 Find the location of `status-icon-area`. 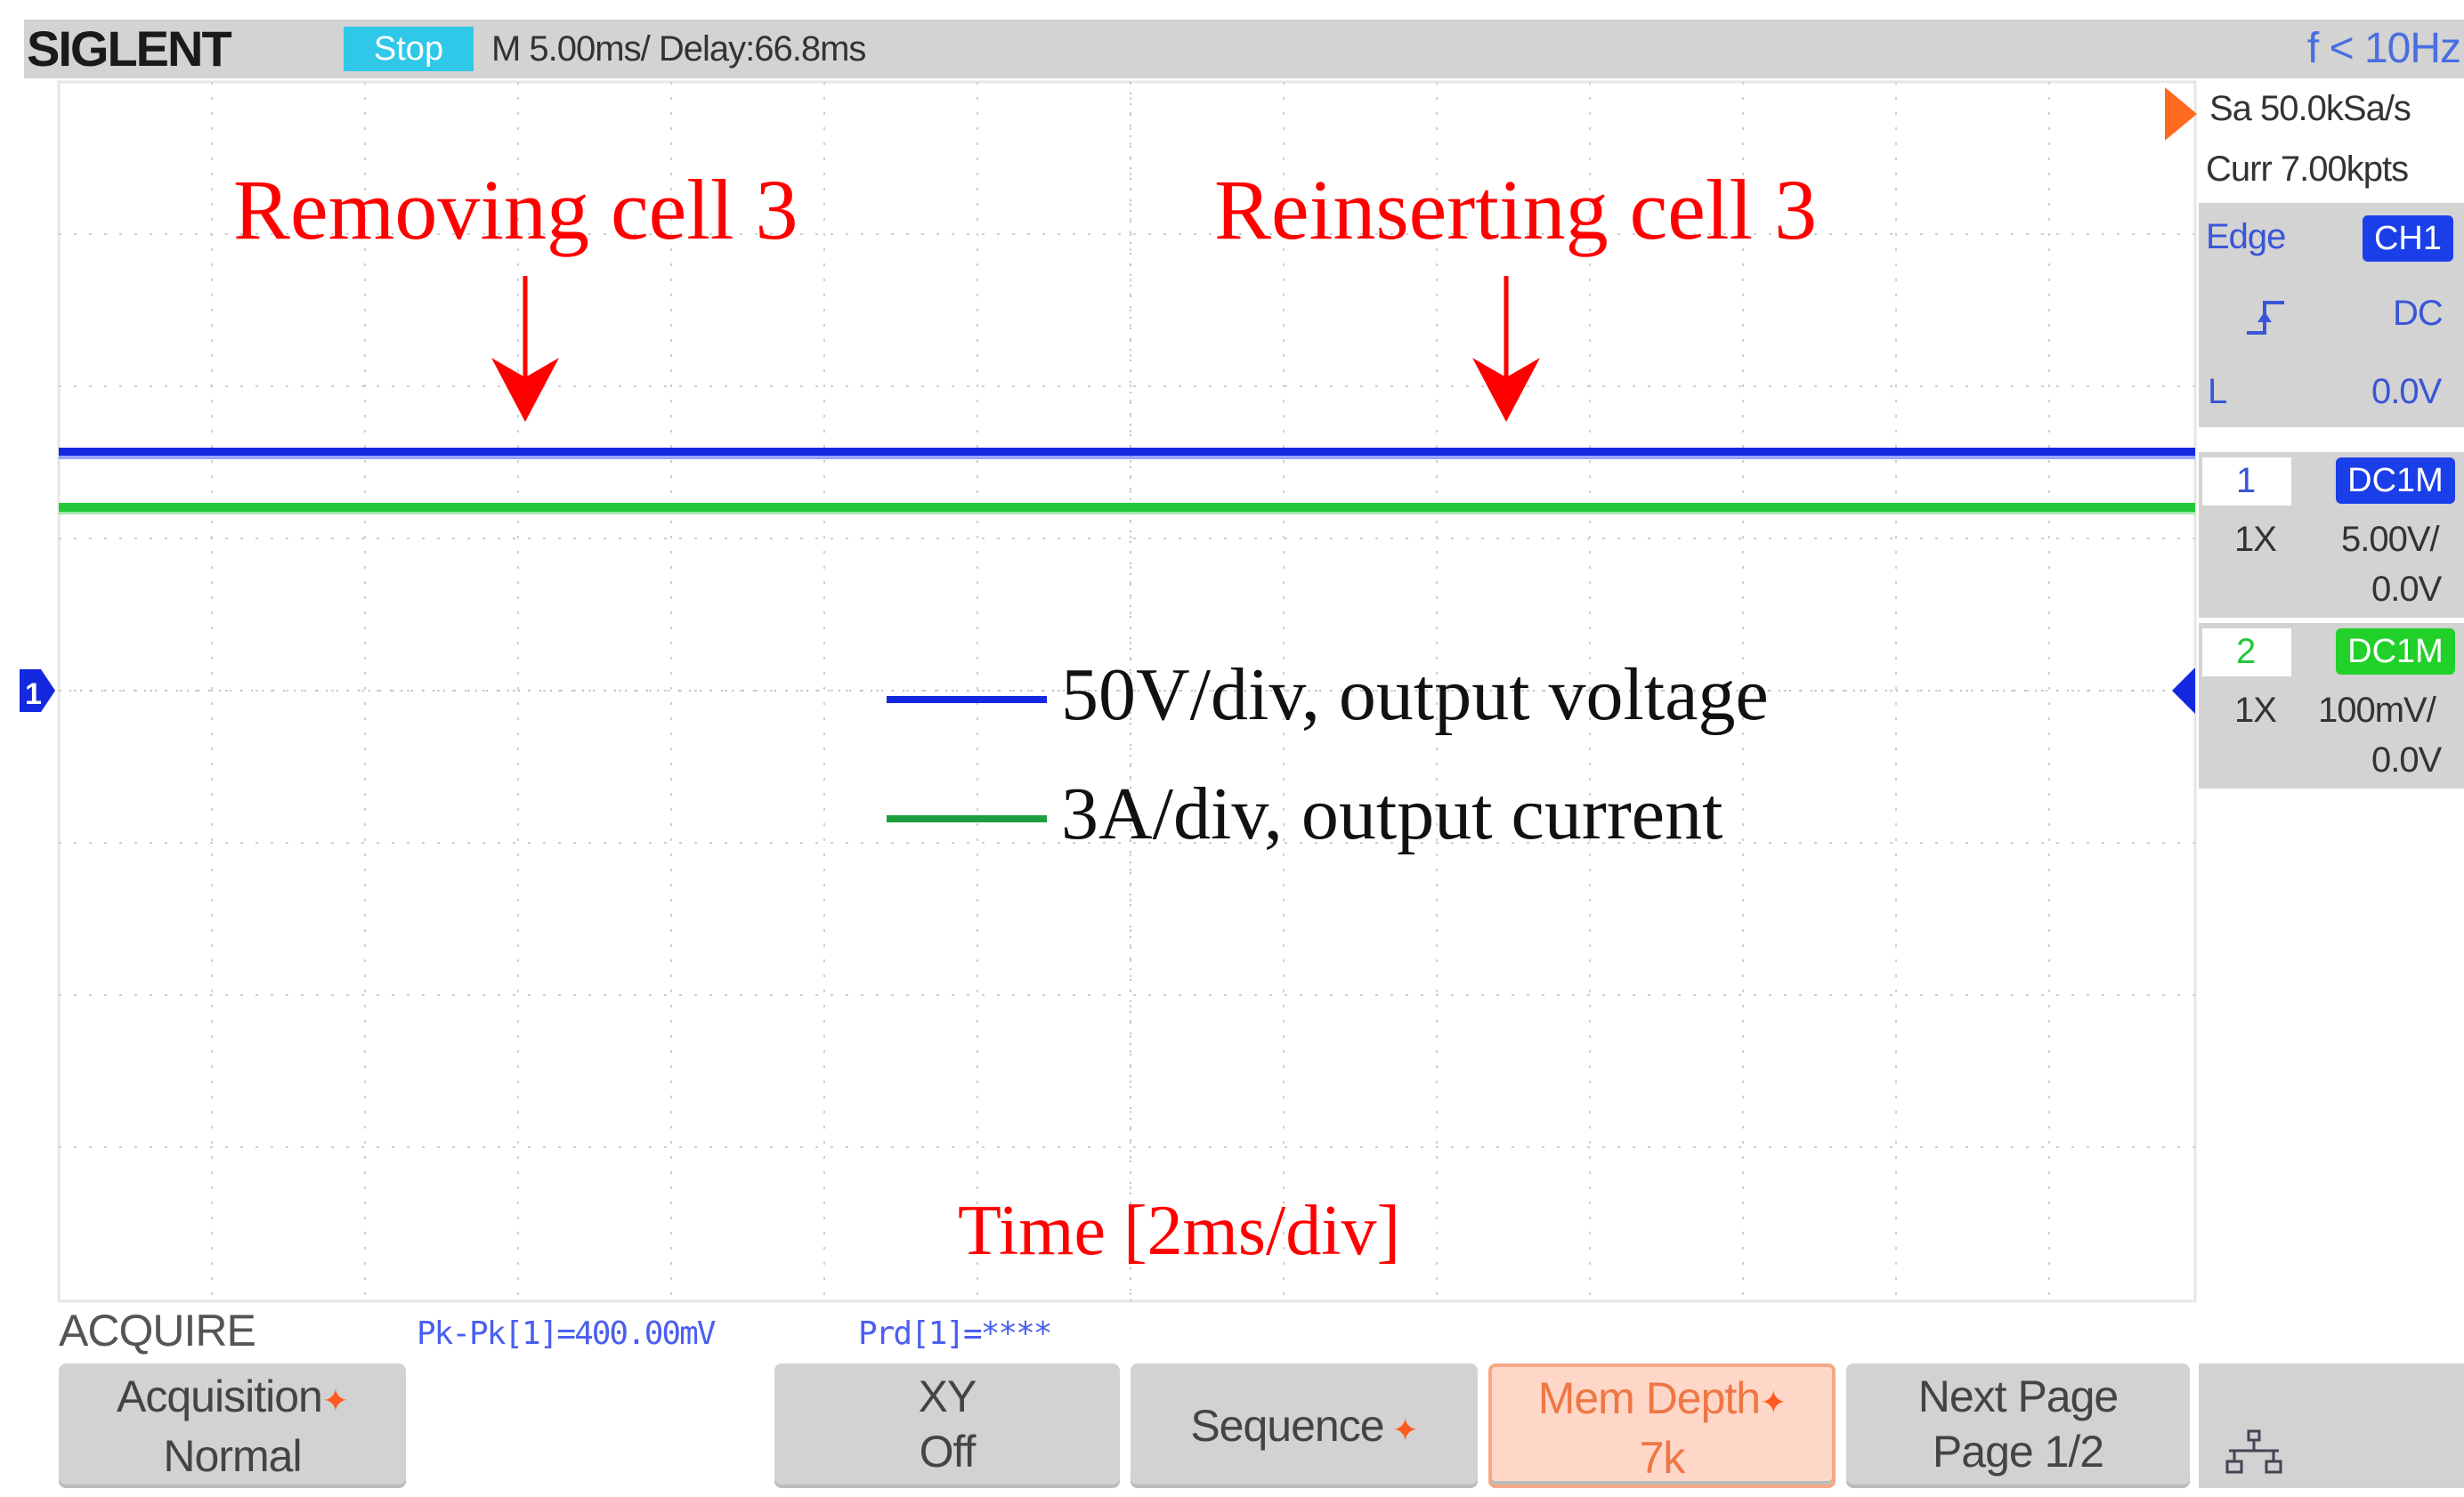

status-icon-area is located at coordinates (2331, 1426).